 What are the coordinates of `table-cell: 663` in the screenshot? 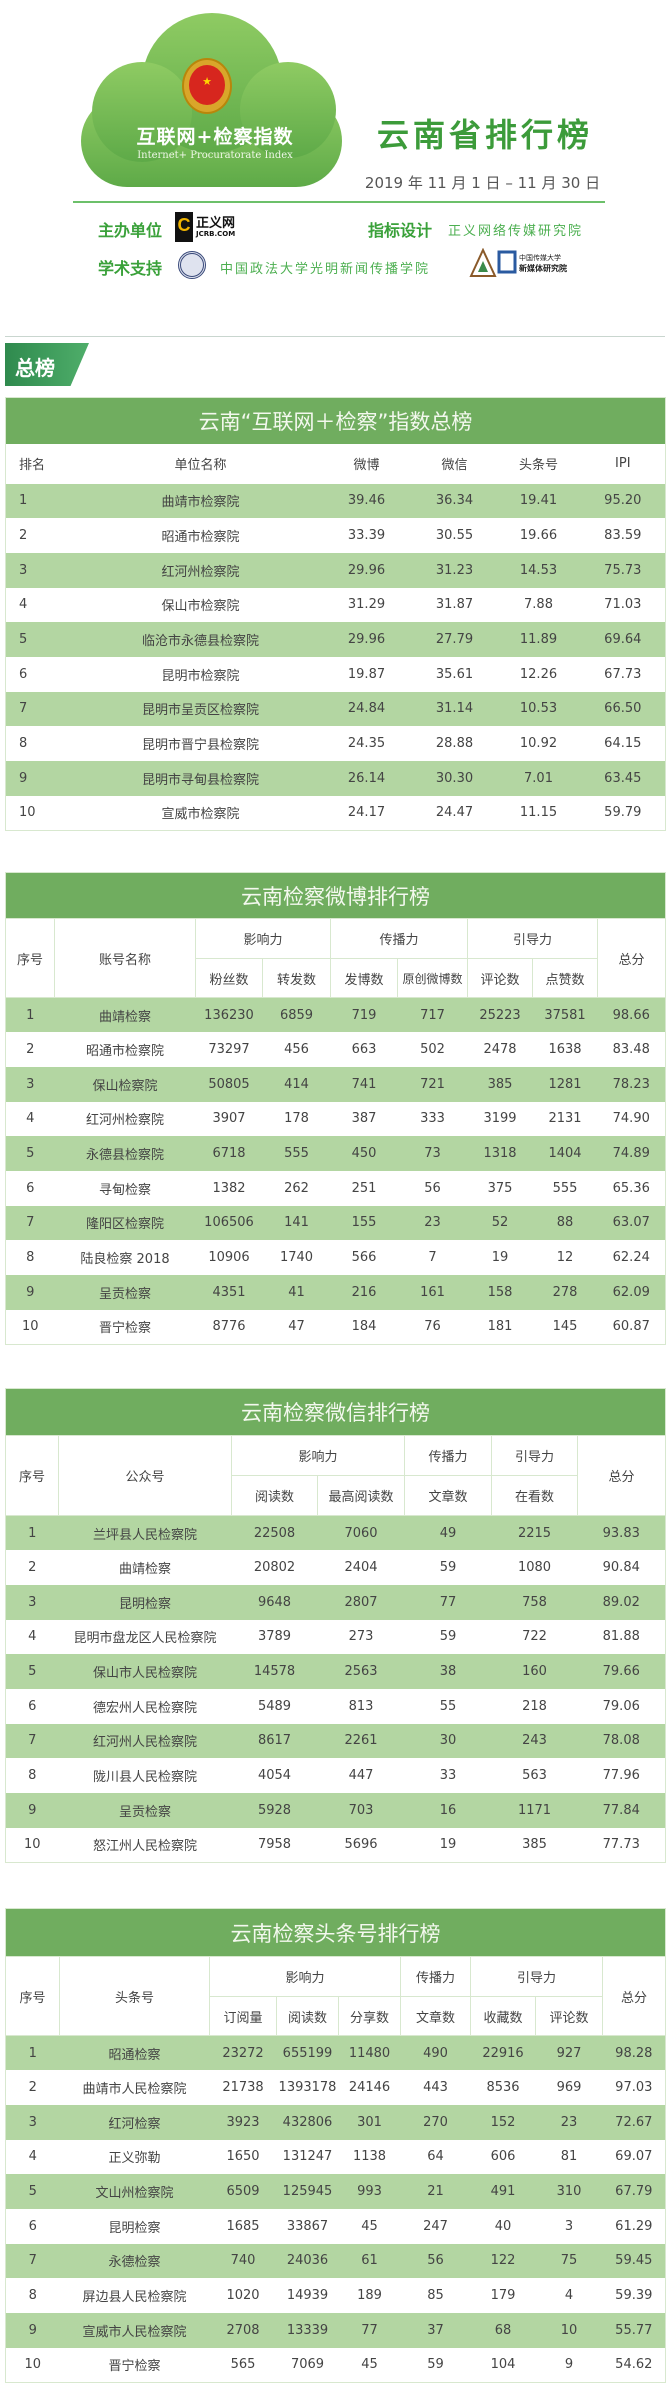 It's located at (364, 1050).